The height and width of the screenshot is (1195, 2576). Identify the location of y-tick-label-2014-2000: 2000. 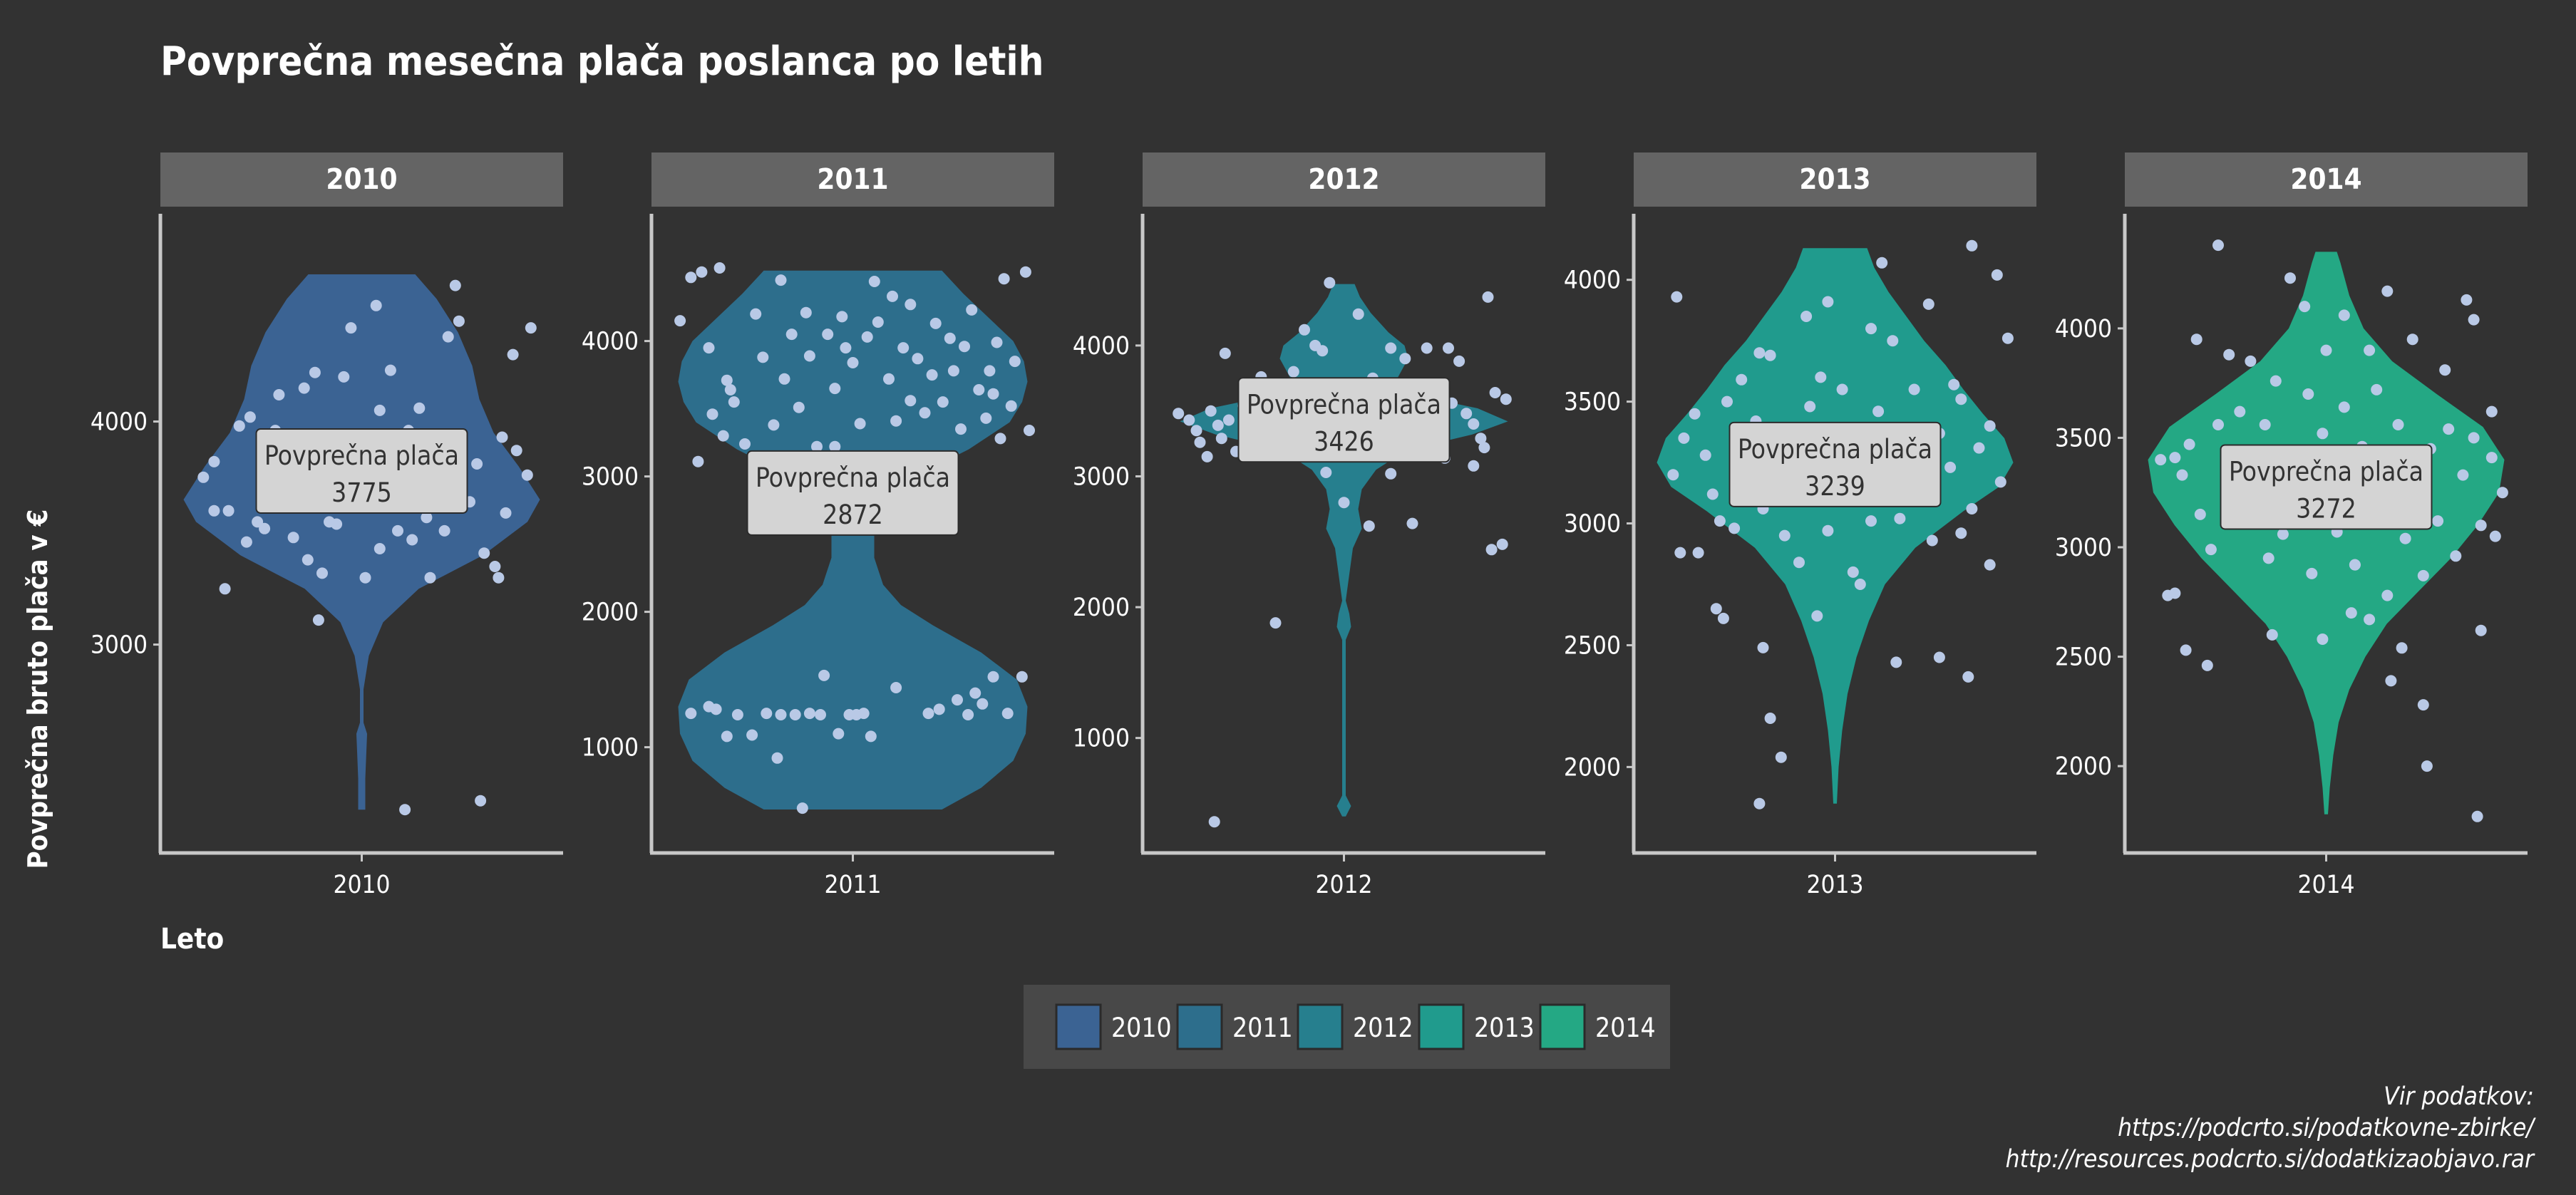
(2083, 766).